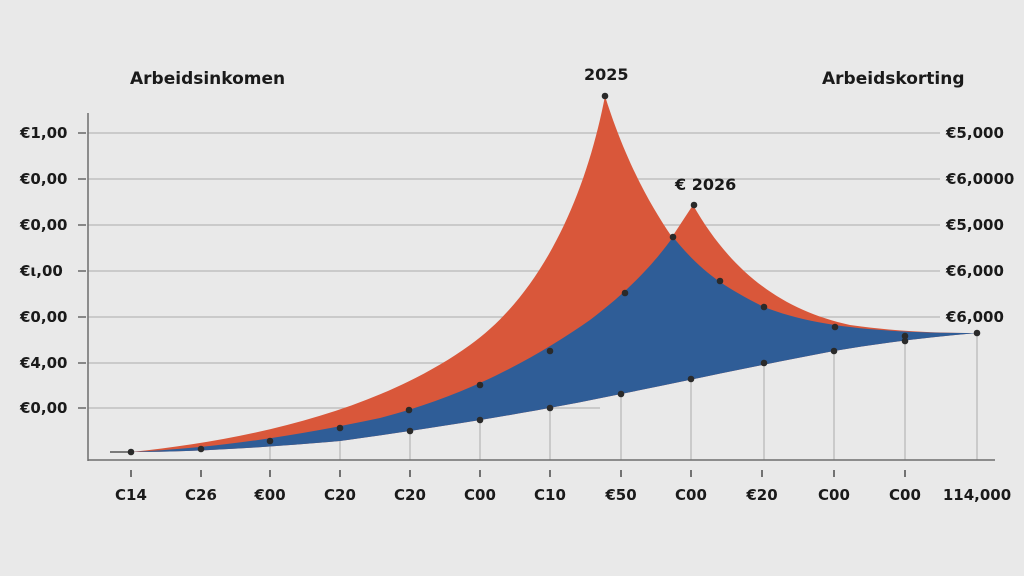  I want to click on left-axis-title: Arbeidsinkomen, so click(208, 79).